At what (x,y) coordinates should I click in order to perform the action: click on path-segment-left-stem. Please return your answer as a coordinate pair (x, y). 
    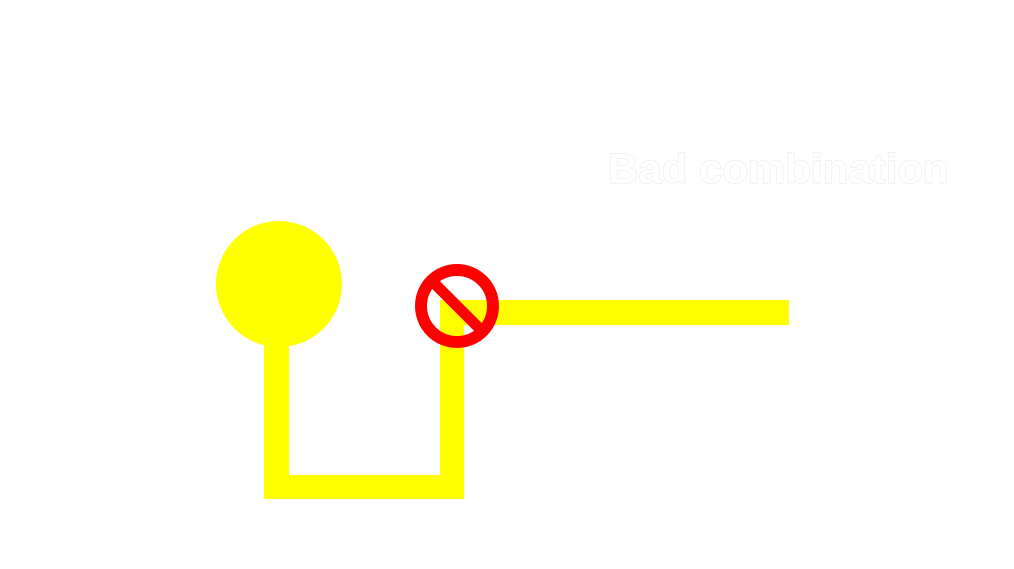
    Looking at the image, I should click on (276, 414).